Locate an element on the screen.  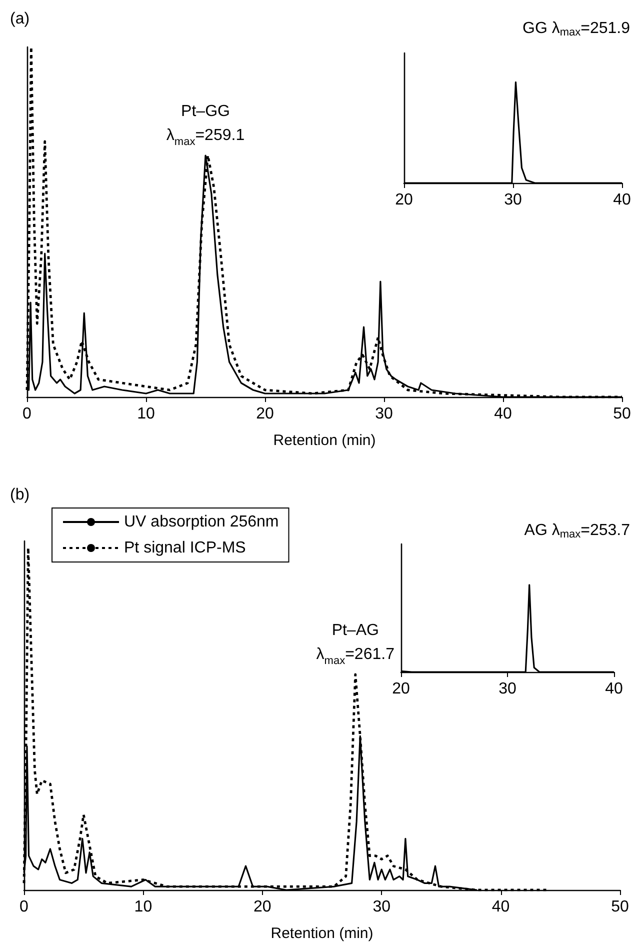
legend-label: Pt signal ICP-MS is located at coordinates (185, 548).